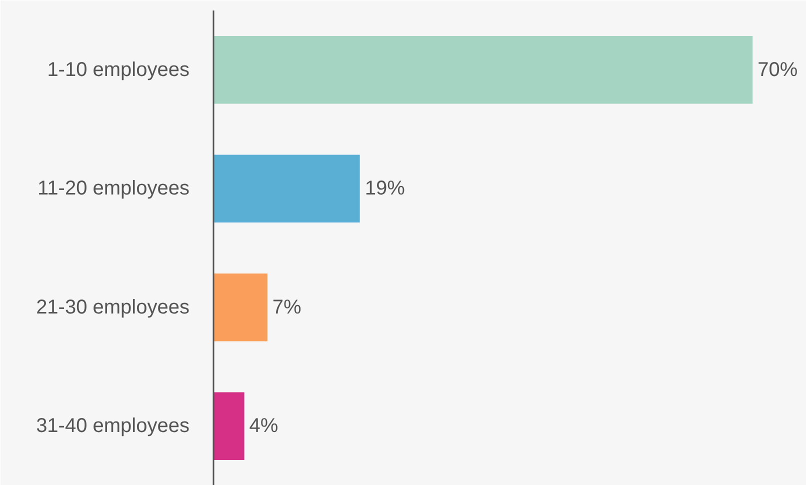 This screenshot has height=485, width=806. What do you see at coordinates (113, 307) in the screenshot?
I see `y-tick-label: 21-30 employees` at bounding box center [113, 307].